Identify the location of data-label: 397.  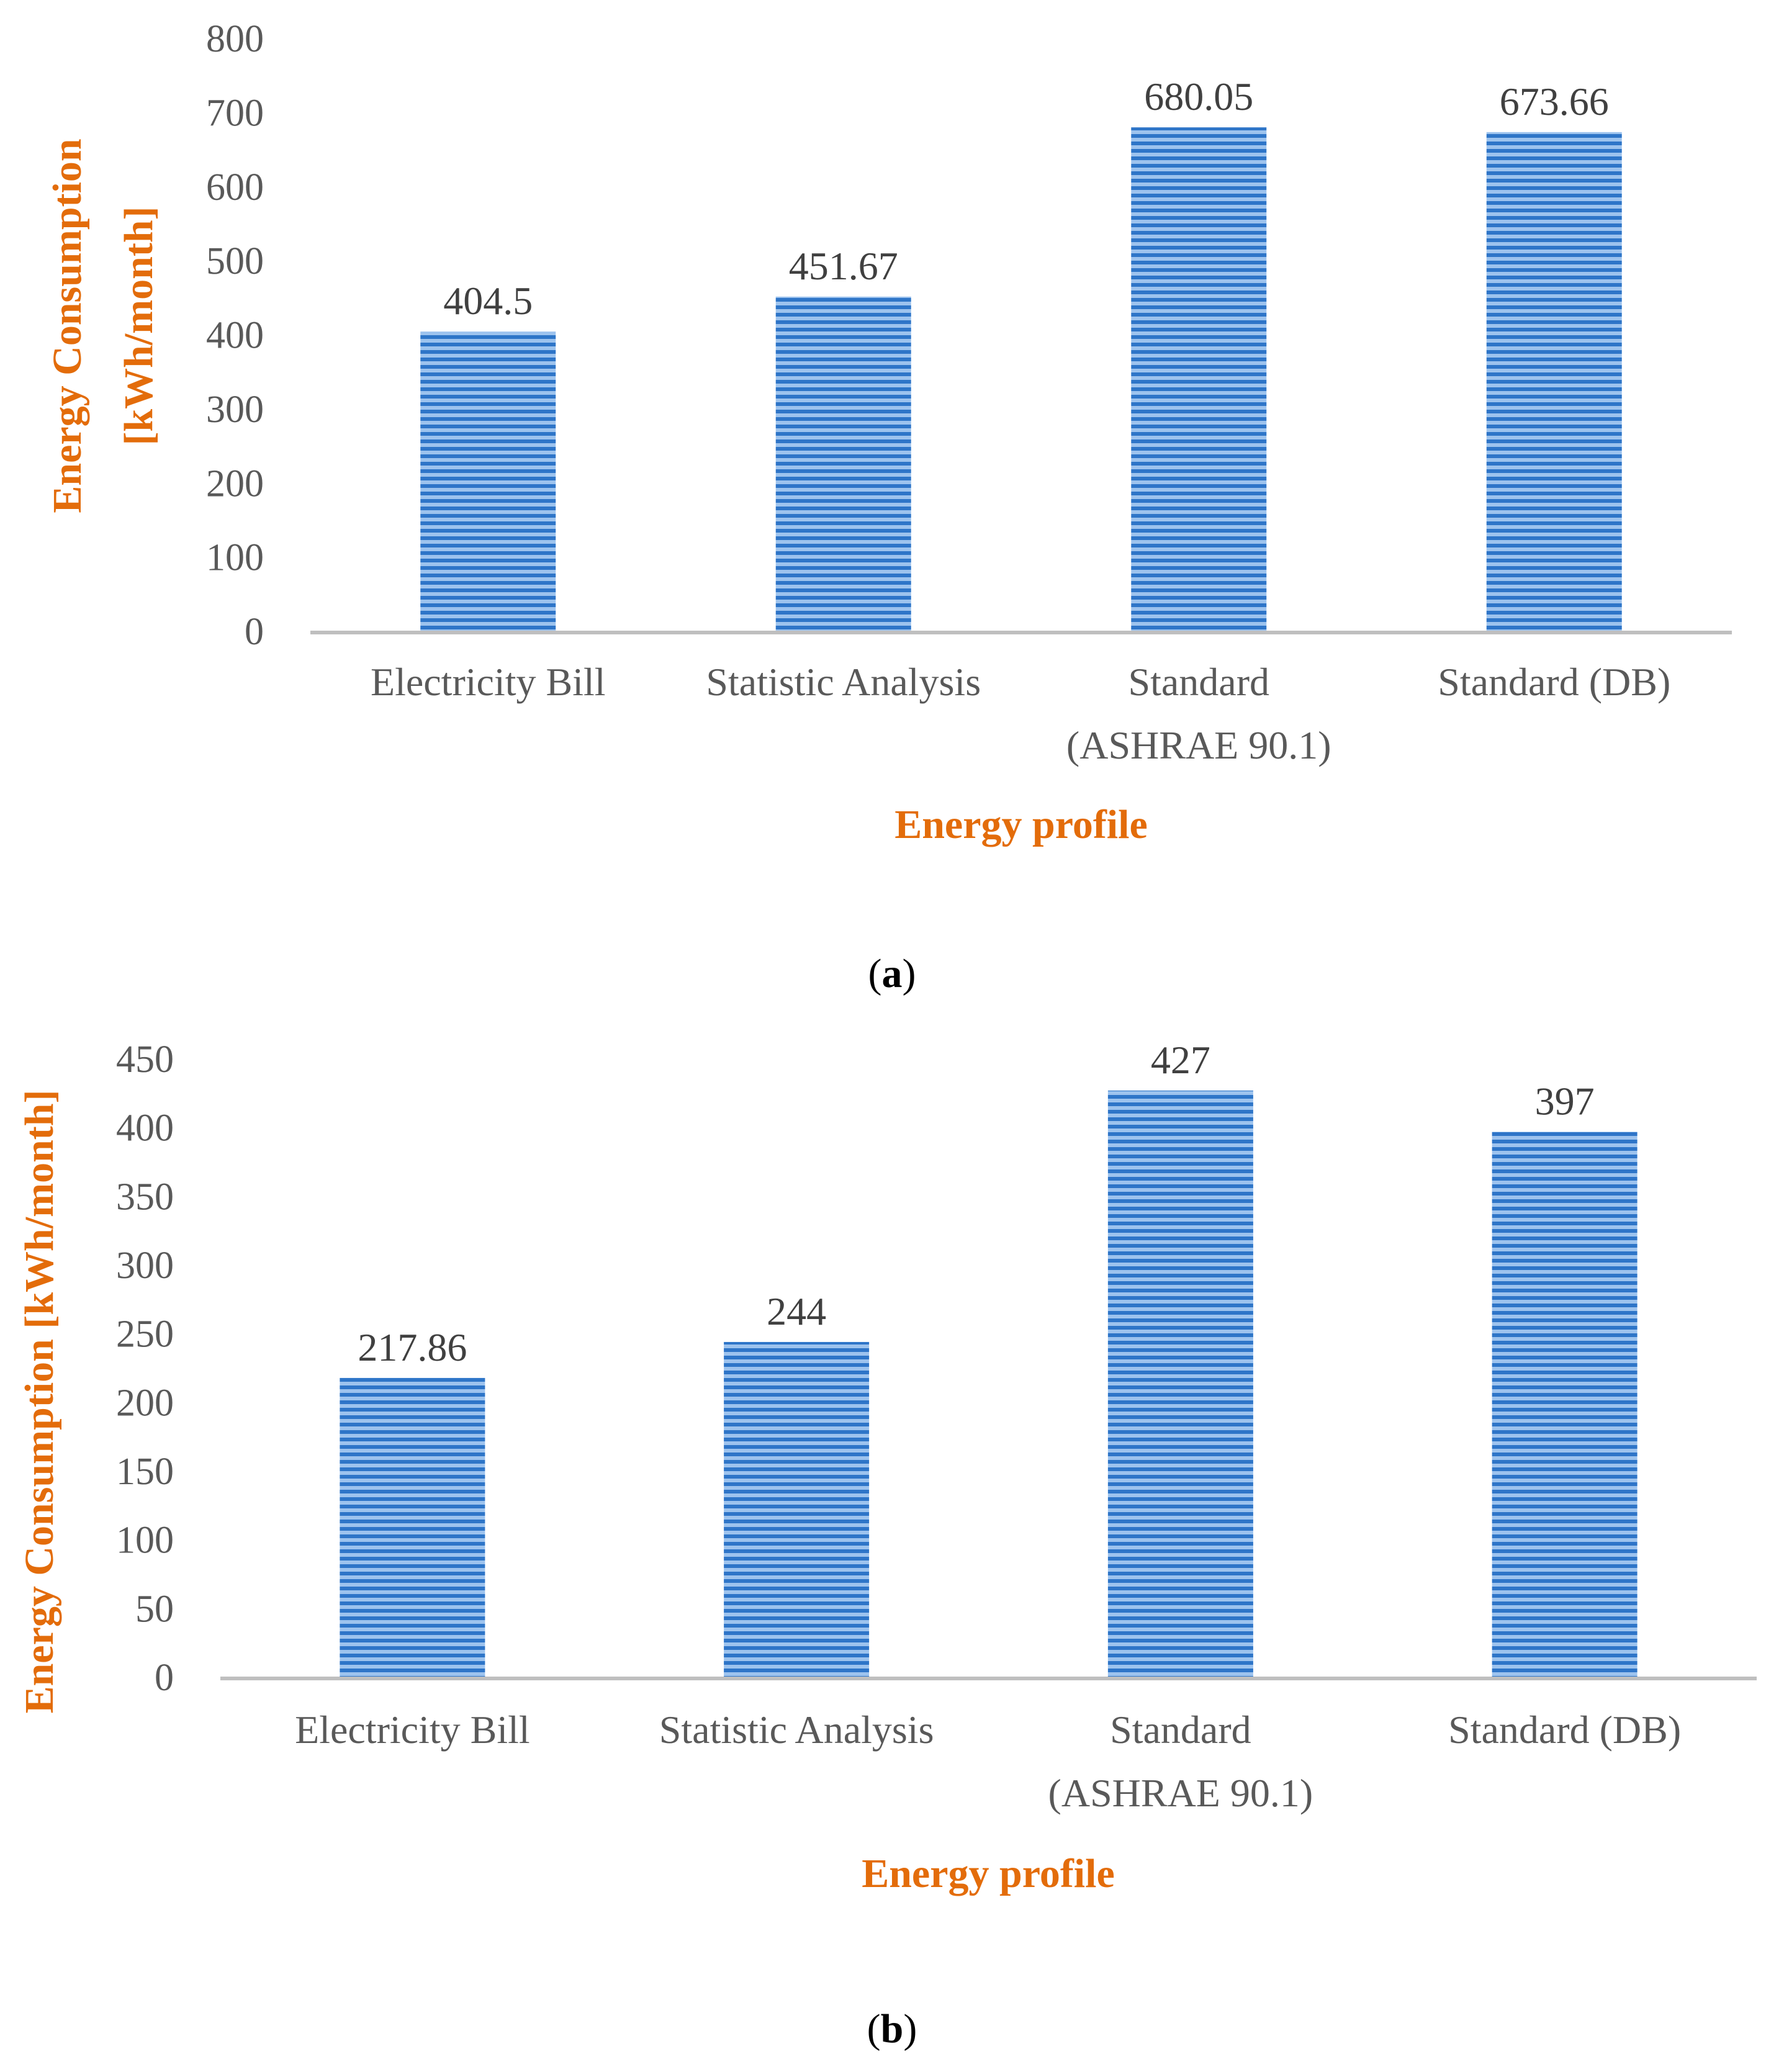
(1565, 1101).